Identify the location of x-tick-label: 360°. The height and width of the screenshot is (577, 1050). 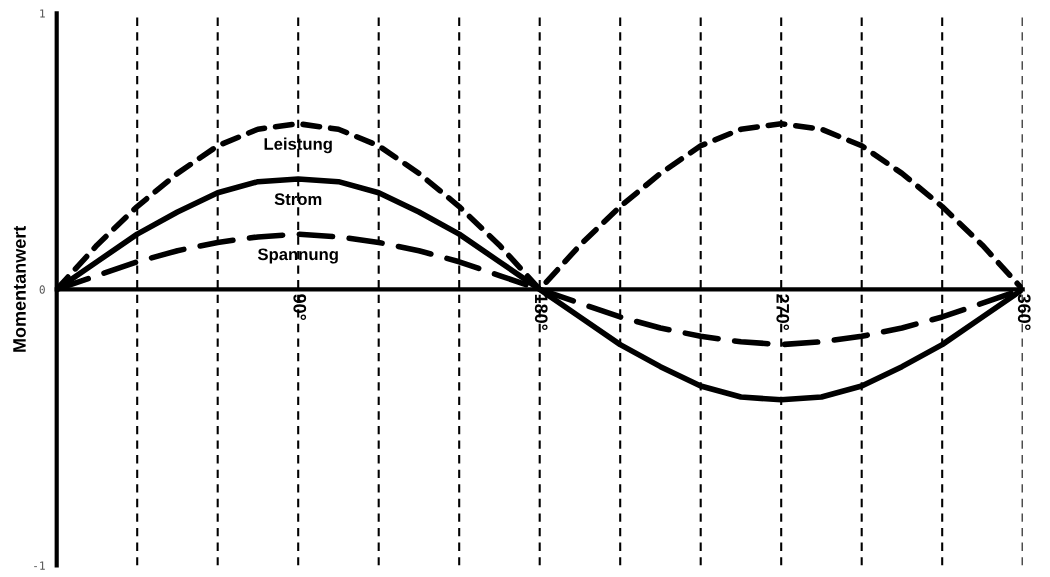
(1024, 312).